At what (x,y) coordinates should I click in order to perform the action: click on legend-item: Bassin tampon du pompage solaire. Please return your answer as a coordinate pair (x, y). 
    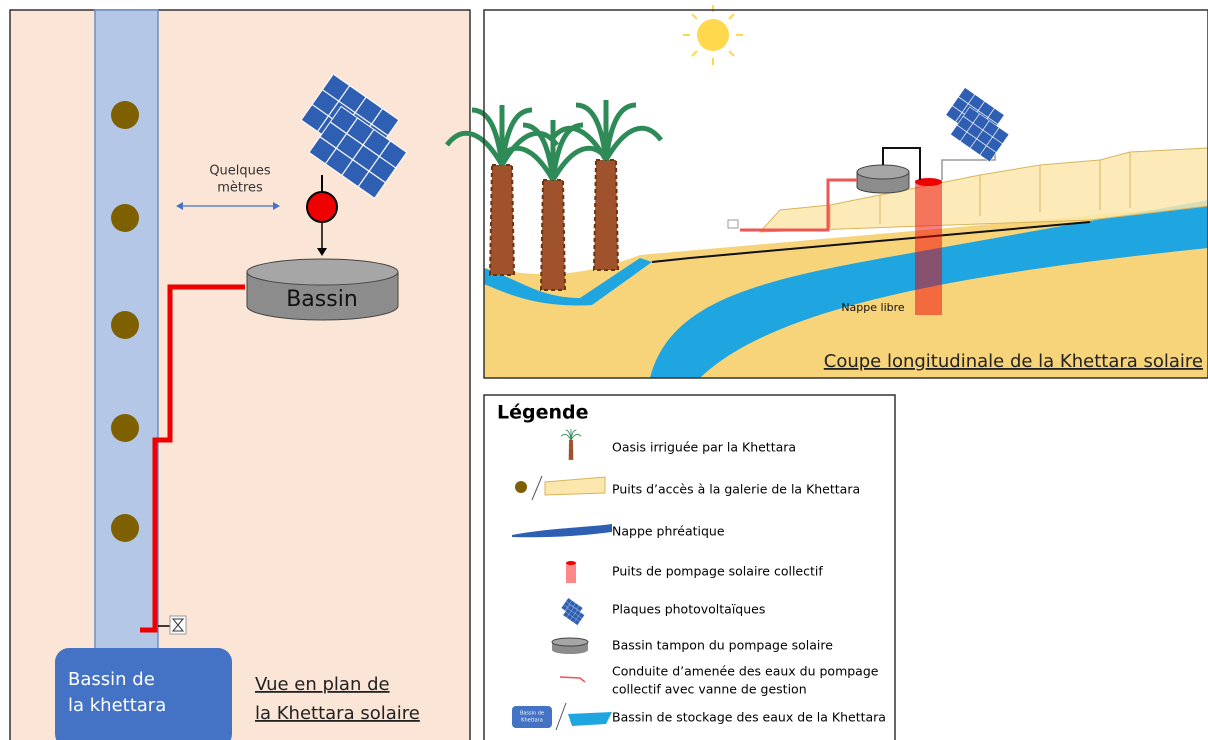
    Looking at the image, I should click on (722, 645).